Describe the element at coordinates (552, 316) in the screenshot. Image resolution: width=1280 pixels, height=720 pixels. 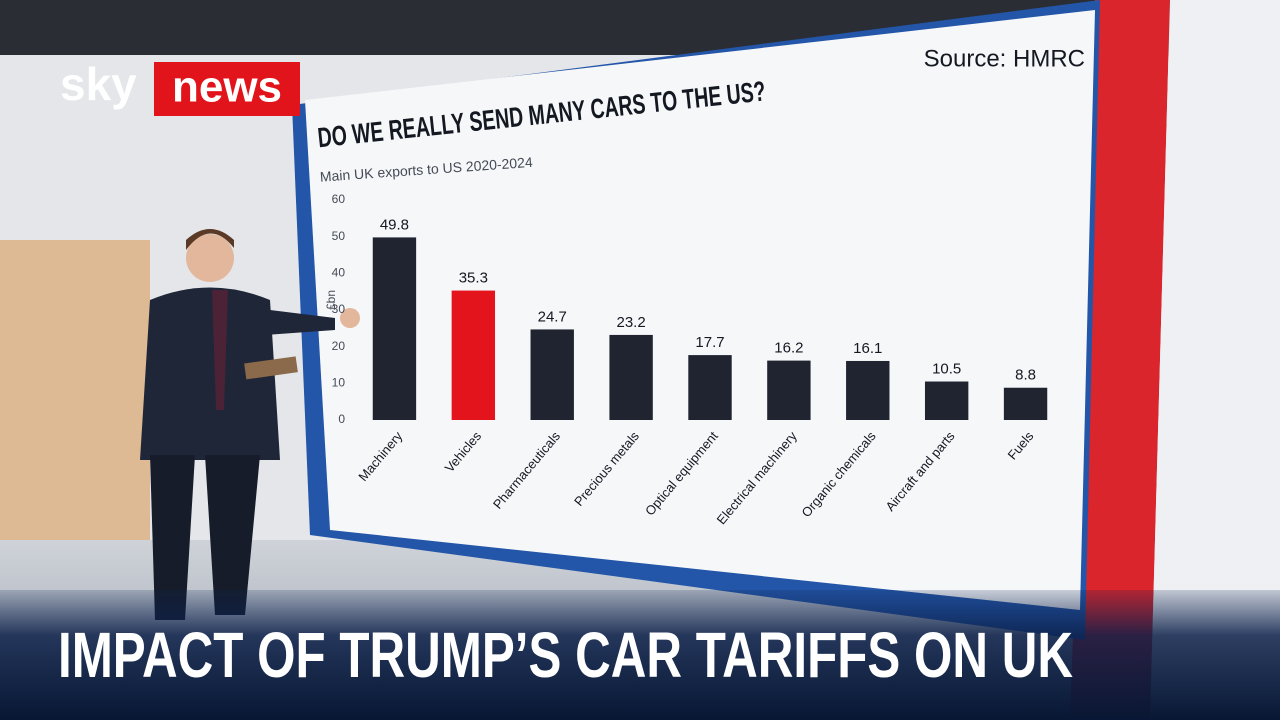
I see `value-label: 24.7` at that location.